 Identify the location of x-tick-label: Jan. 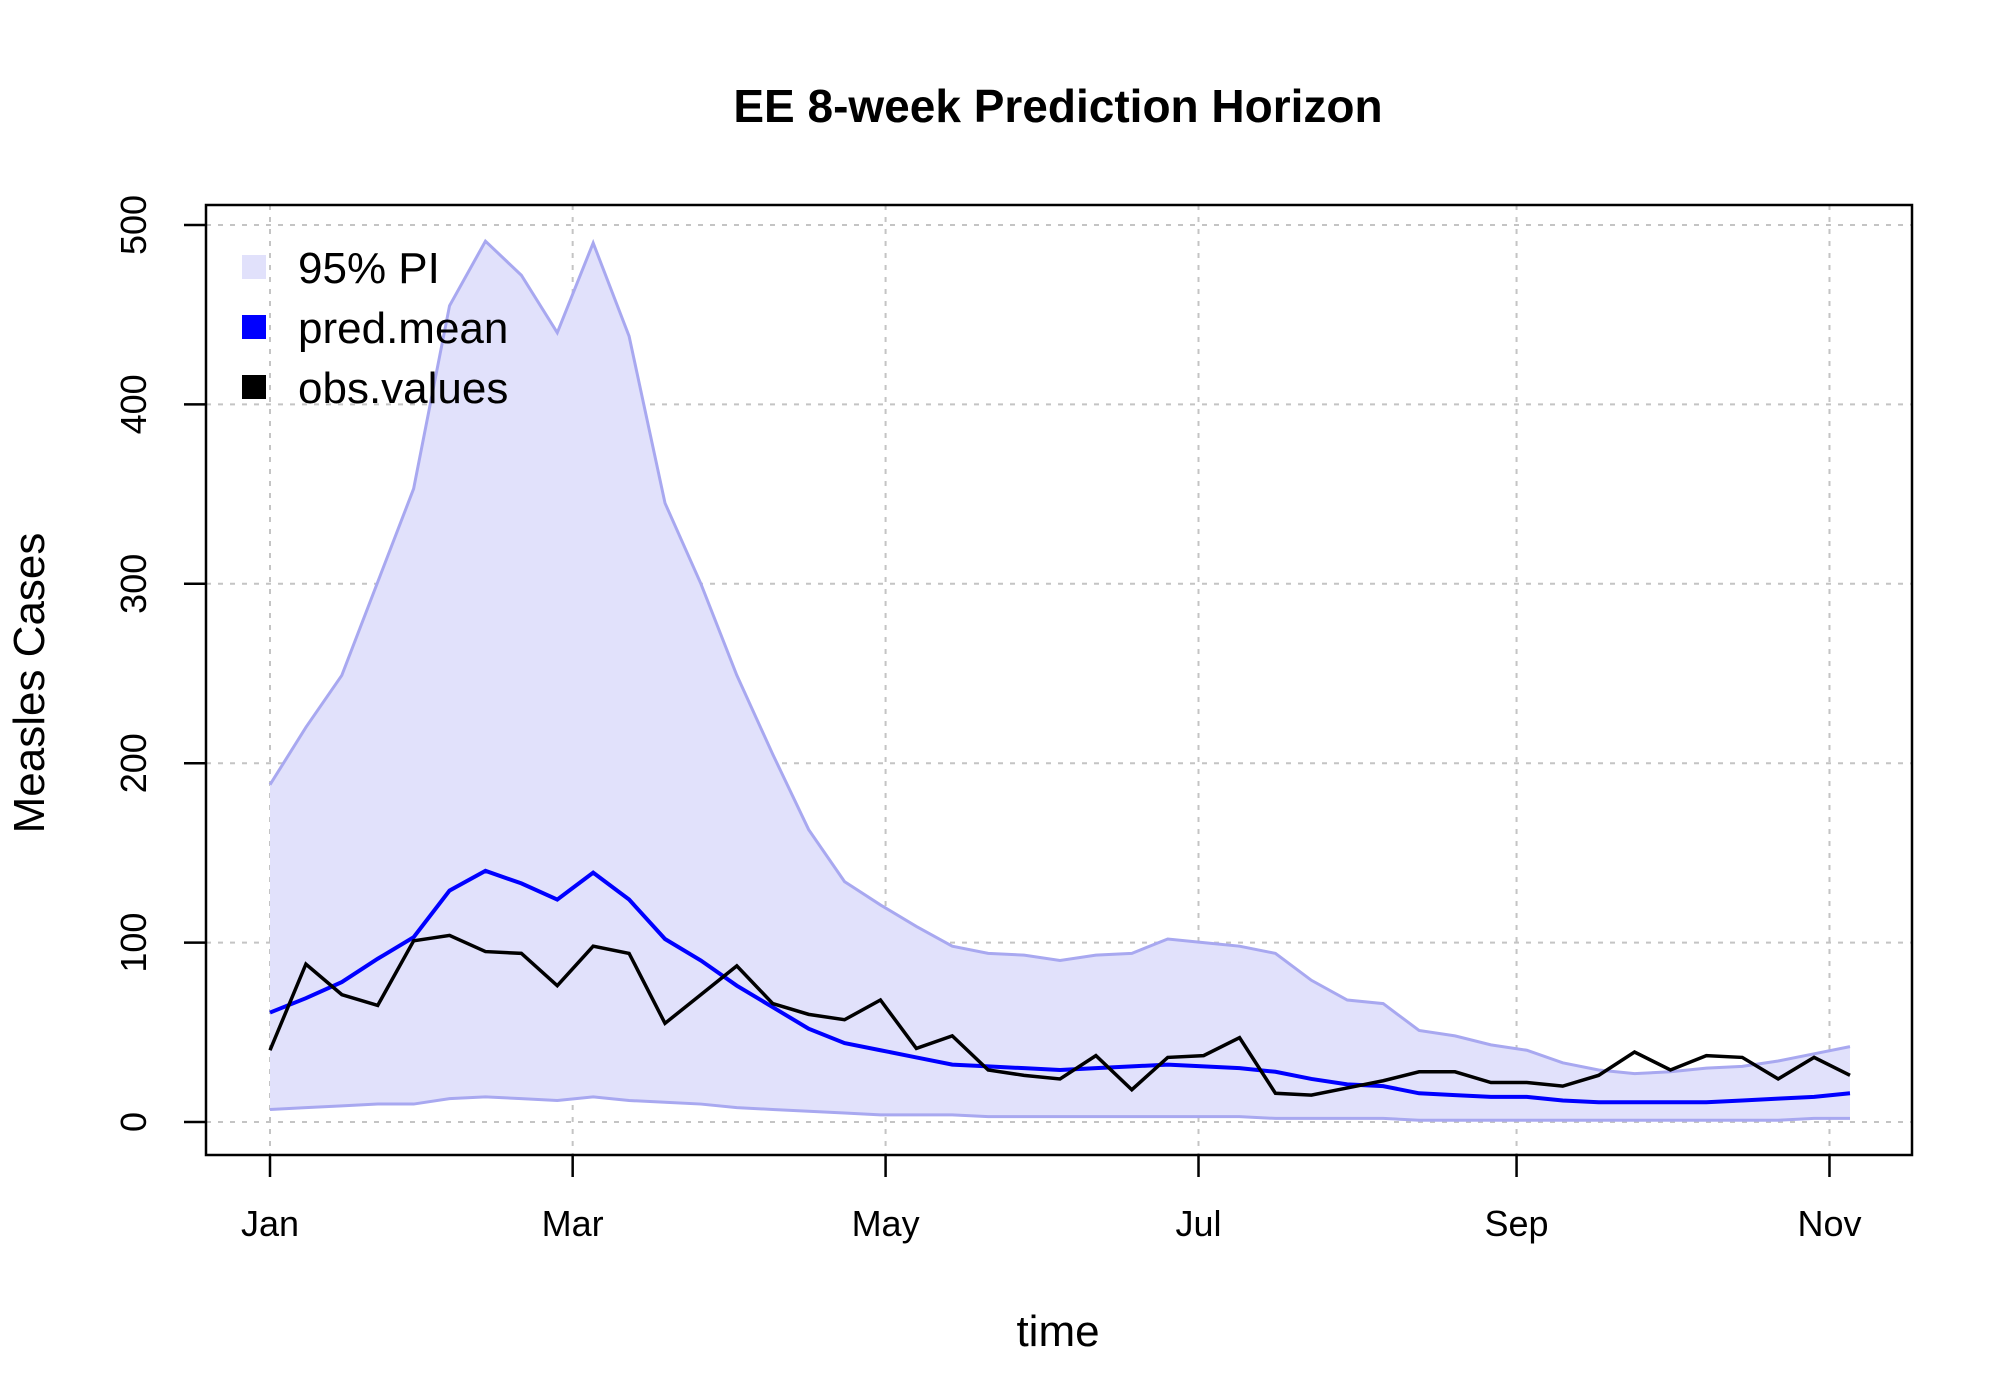
(270, 1223).